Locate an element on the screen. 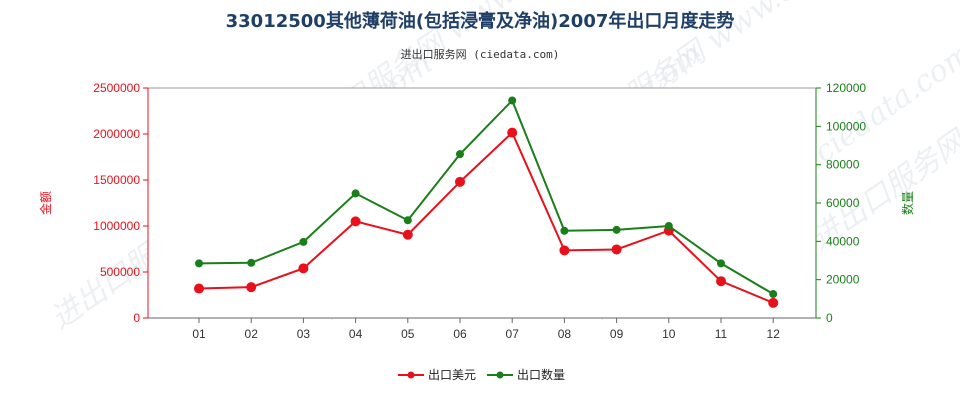 The width and height of the screenshot is (960, 400). legend-label: 出口数量 is located at coordinates (541, 374).